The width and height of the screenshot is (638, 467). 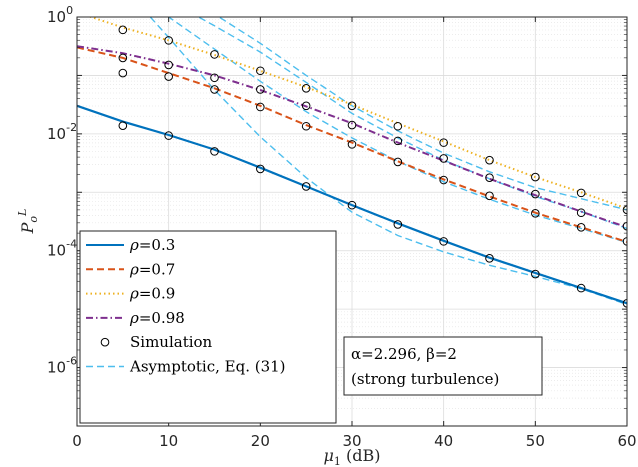 What do you see at coordinates (425, 379) in the screenshot?
I see `annotation-line-2: (strong turbulence)` at bounding box center [425, 379].